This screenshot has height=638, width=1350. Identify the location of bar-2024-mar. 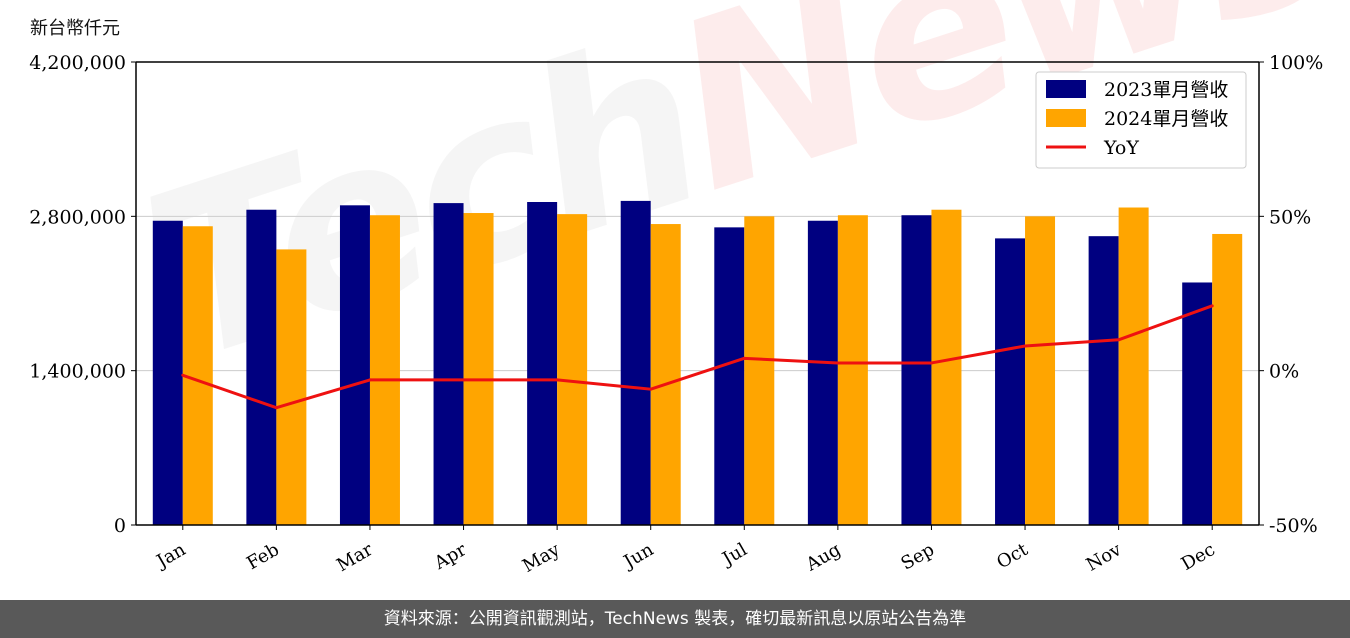
(384, 370).